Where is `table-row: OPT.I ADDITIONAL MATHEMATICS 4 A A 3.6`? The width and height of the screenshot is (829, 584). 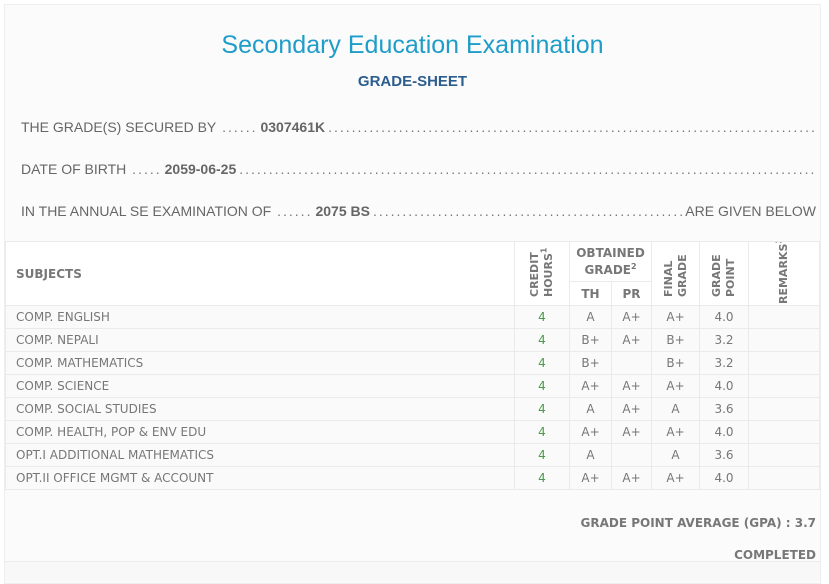 table-row: OPT.I ADDITIONAL MATHEMATICS 4 A A 3.6 is located at coordinates (412, 455).